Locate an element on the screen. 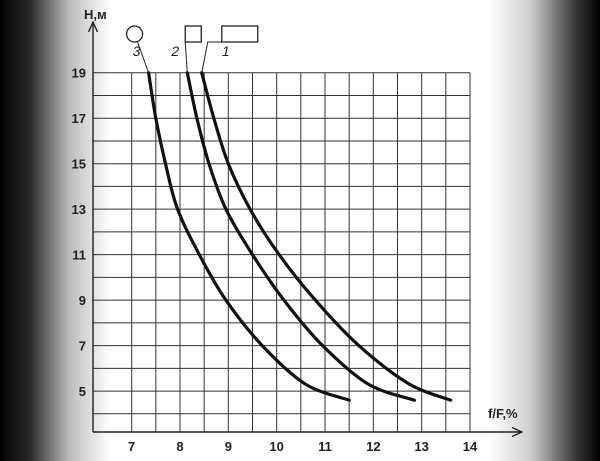 This screenshot has width=600, height=461. x-tick-label: 13 is located at coordinates (421, 446).